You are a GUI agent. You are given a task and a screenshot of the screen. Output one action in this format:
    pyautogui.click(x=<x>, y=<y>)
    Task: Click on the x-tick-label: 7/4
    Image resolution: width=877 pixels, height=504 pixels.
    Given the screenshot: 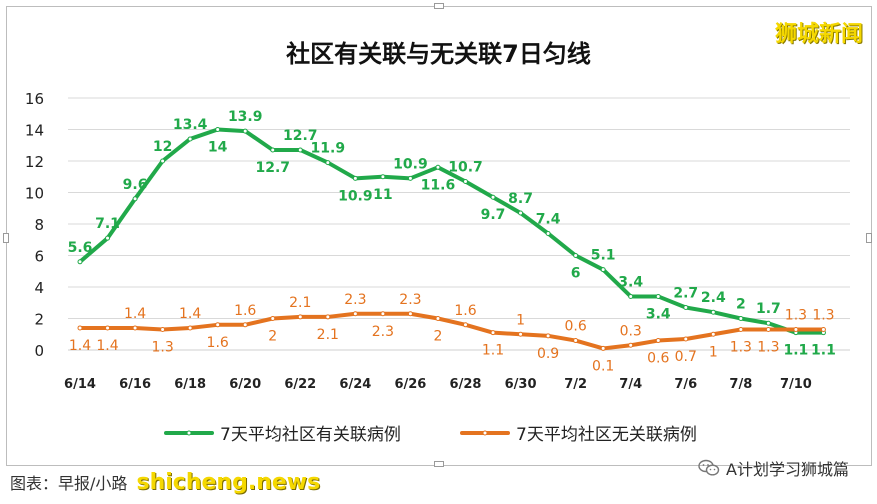 What is the action you would take?
    pyautogui.click(x=630, y=384)
    